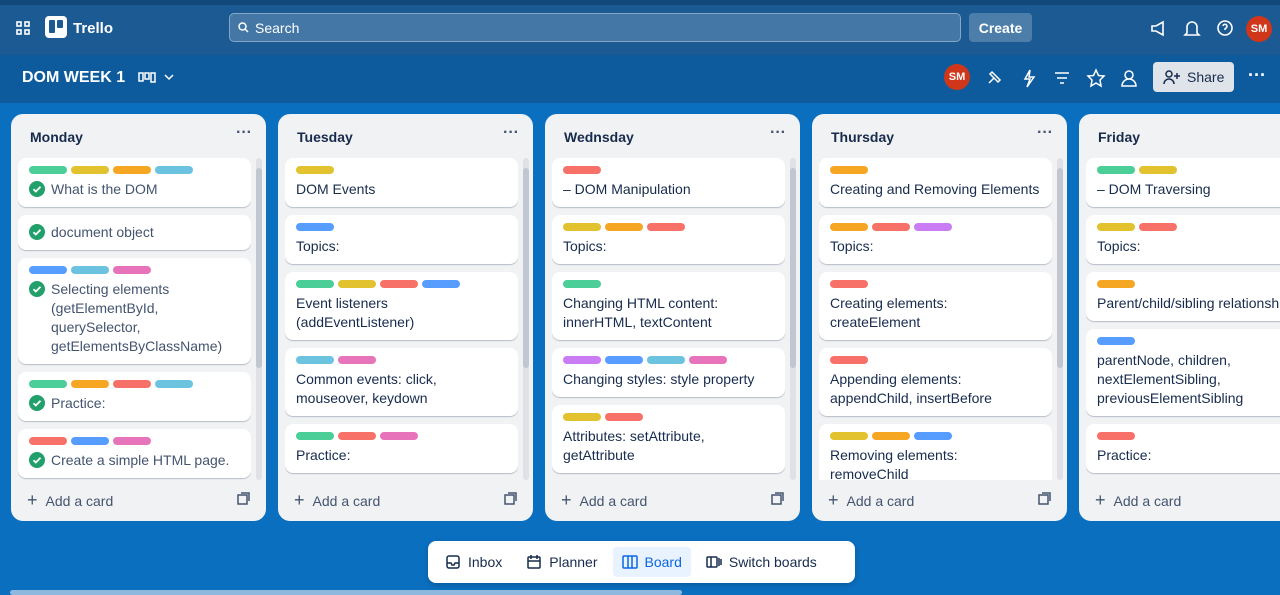  What do you see at coordinates (93, 28) in the screenshot?
I see `app-name: Trello` at bounding box center [93, 28].